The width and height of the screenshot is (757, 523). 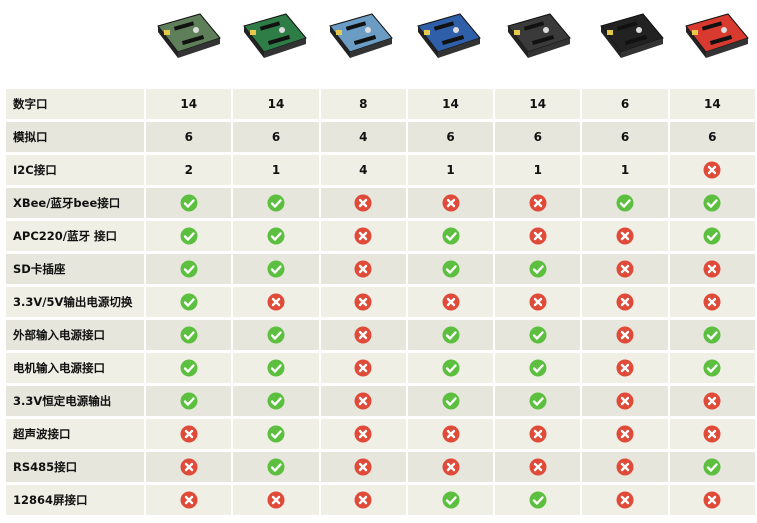 What do you see at coordinates (75, 500) in the screenshot?
I see `row-label: 12864屏接口` at bounding box center [75, 500].